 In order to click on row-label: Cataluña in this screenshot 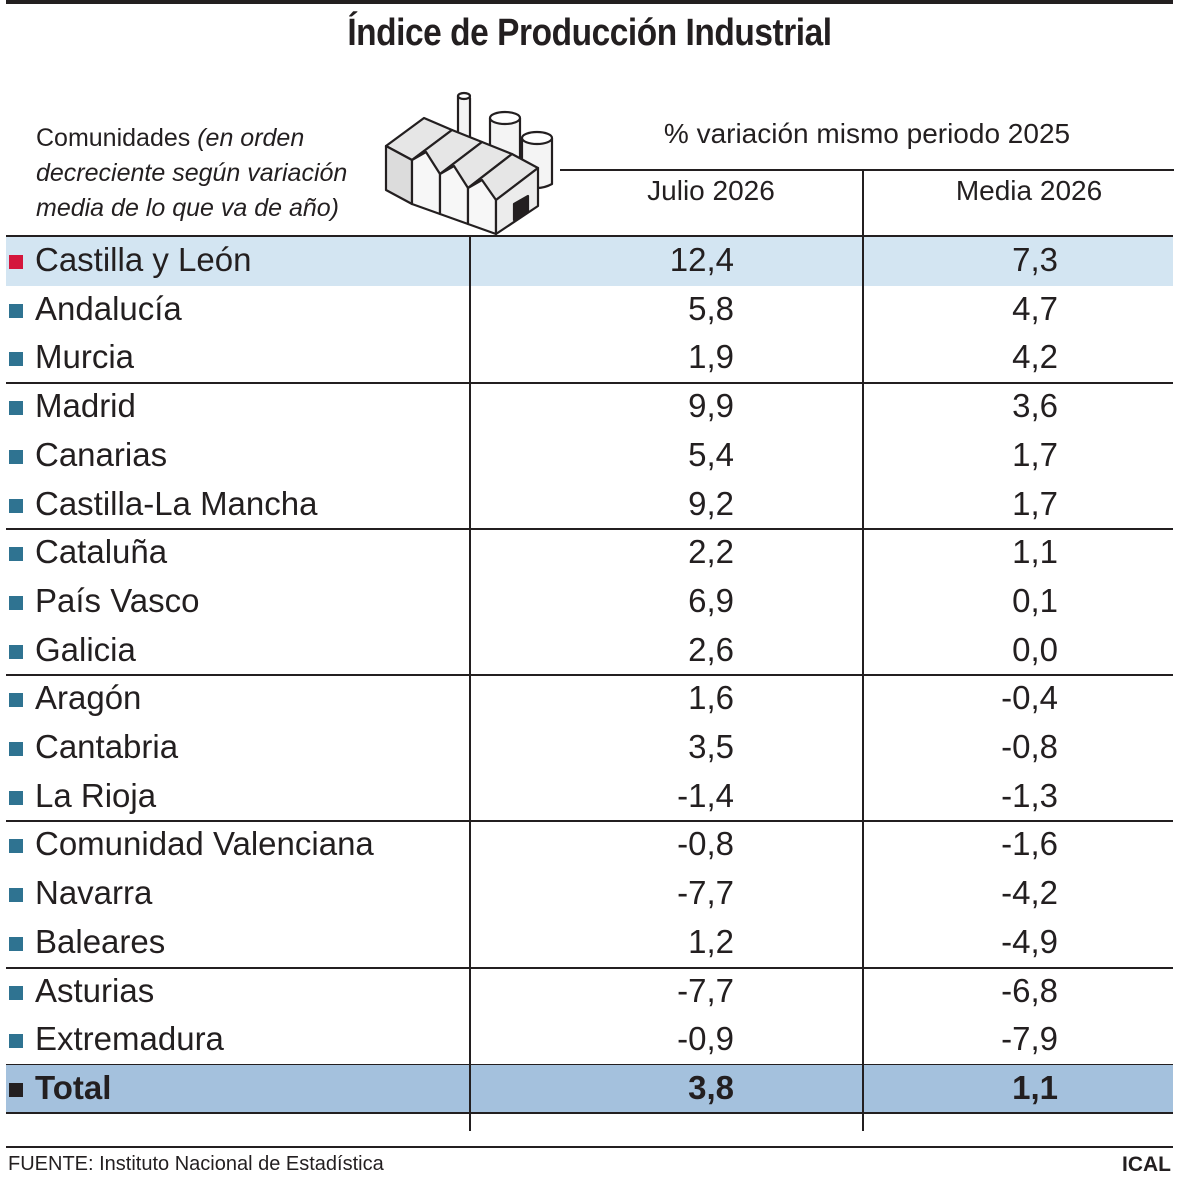, I will do `click(101, 552)`.